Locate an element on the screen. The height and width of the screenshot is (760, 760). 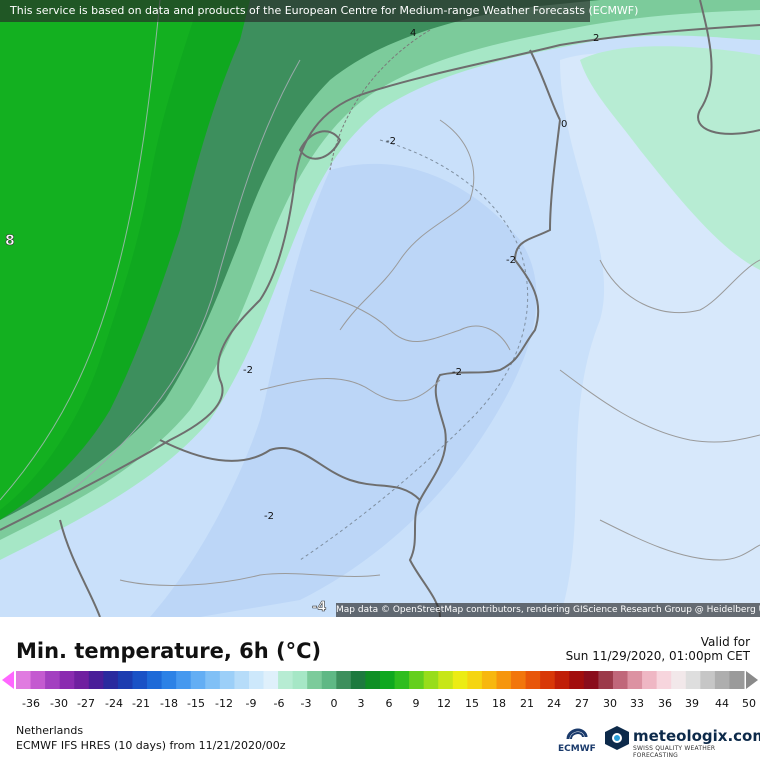
scale-tick-label: 12 is located at coordinates (444, 703).